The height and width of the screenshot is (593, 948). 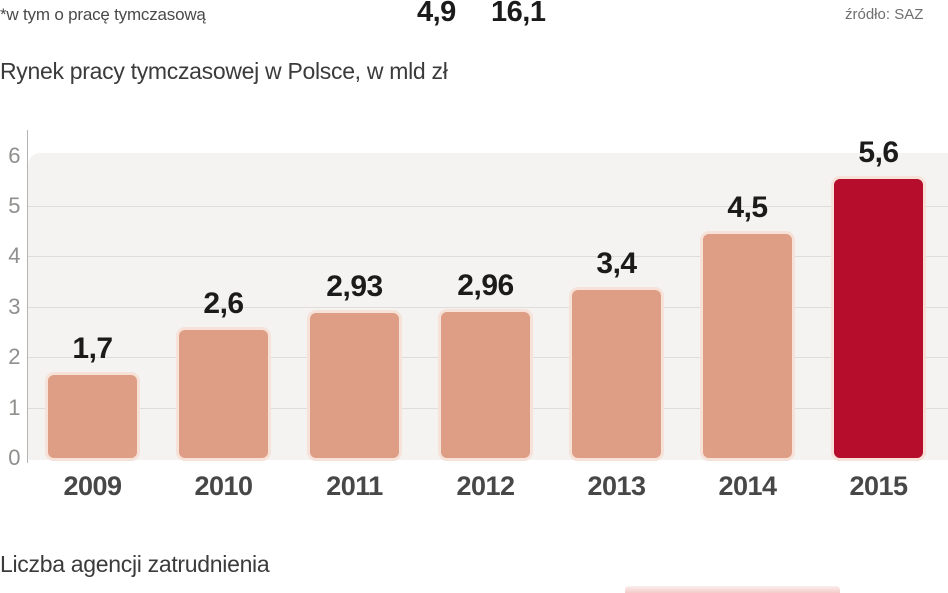 I want to click on value-label-2012: 2,96, so click(x=485, y=285).